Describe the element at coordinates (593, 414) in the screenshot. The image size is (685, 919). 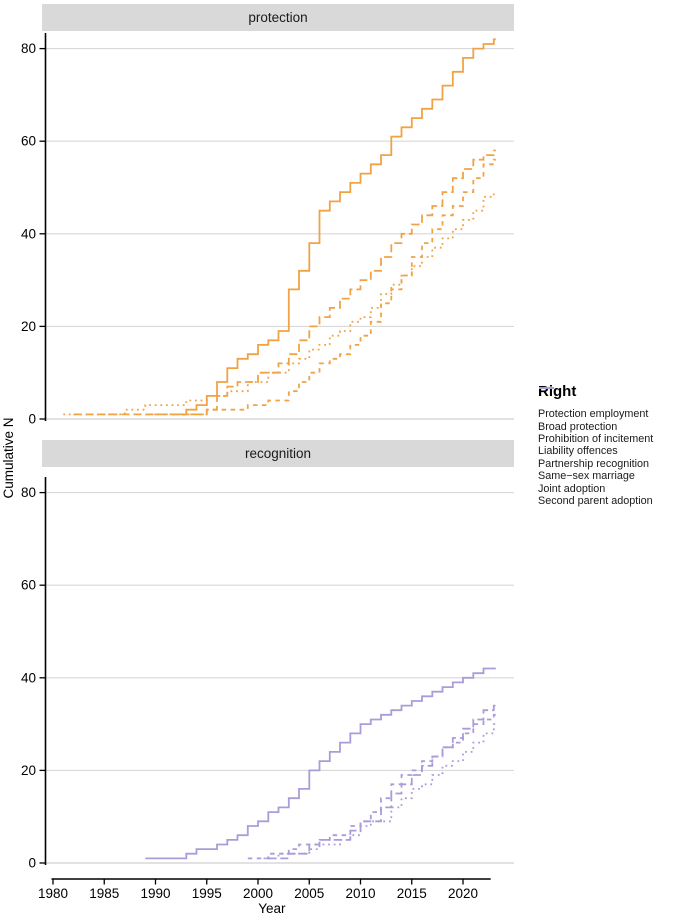
I see `legend-item-label: Protection employment` at that location.